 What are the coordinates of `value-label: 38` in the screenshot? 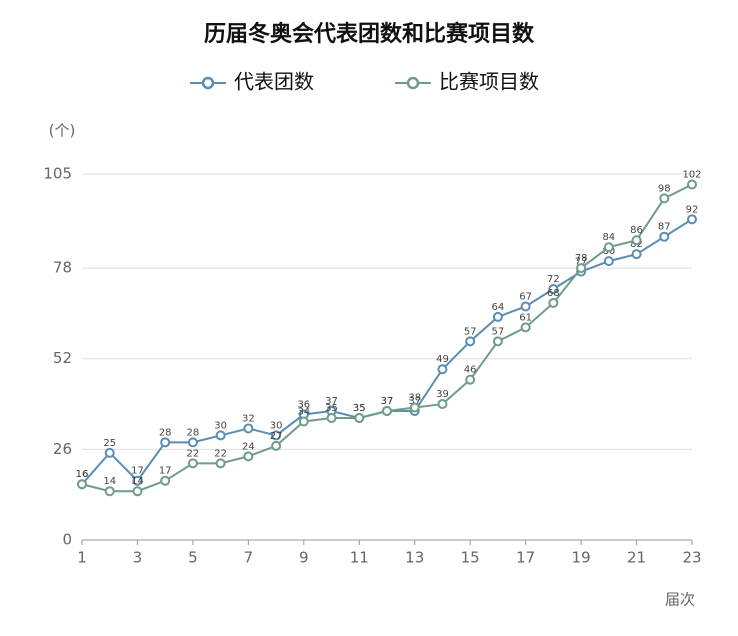 It's located at (414, 398).